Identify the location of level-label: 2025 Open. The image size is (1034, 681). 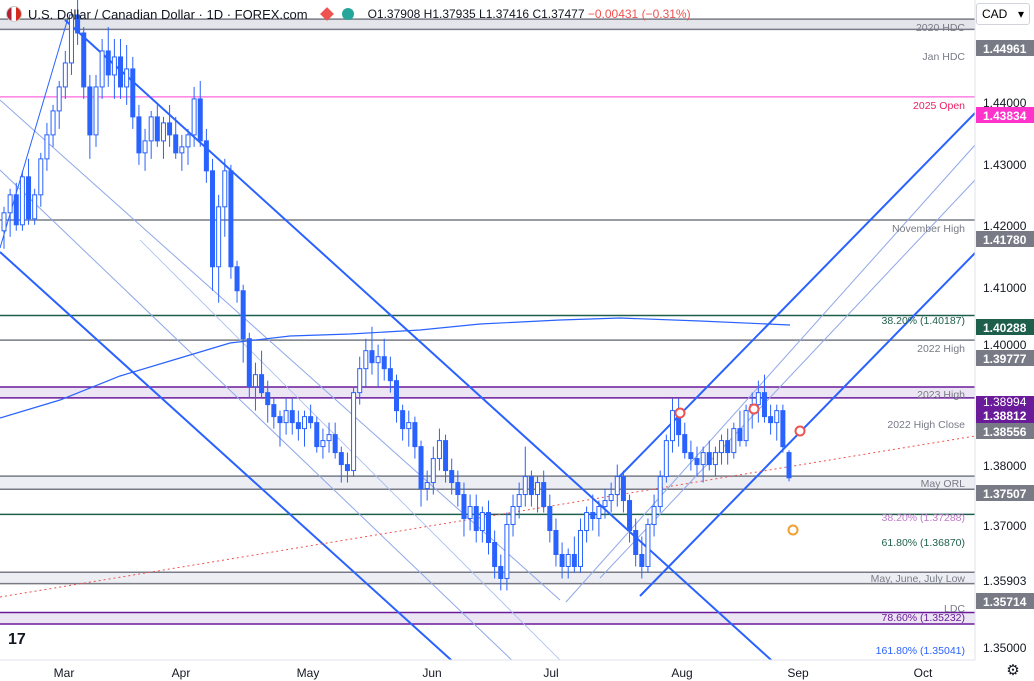
(939, 106).